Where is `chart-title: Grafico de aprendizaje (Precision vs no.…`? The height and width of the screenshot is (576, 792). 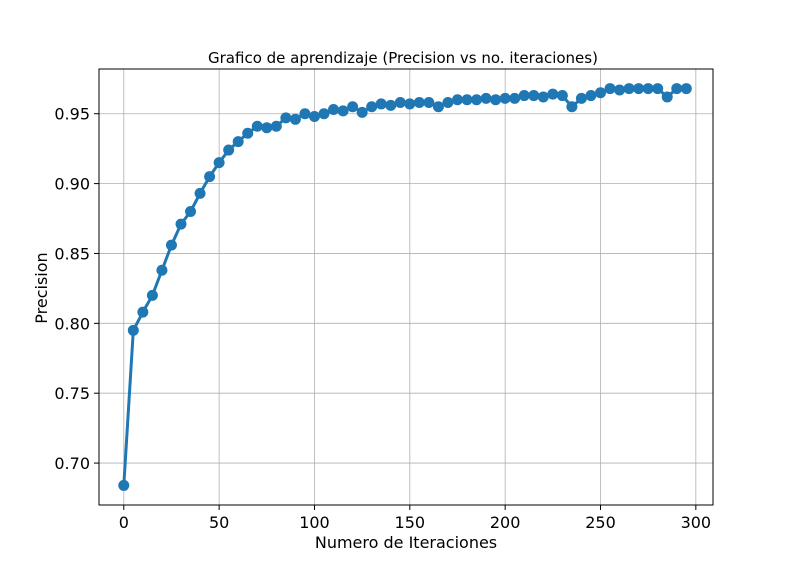 chart-title: Grafico de aprendizaje (Precision vs no.… is located at coordinates (403, 58).